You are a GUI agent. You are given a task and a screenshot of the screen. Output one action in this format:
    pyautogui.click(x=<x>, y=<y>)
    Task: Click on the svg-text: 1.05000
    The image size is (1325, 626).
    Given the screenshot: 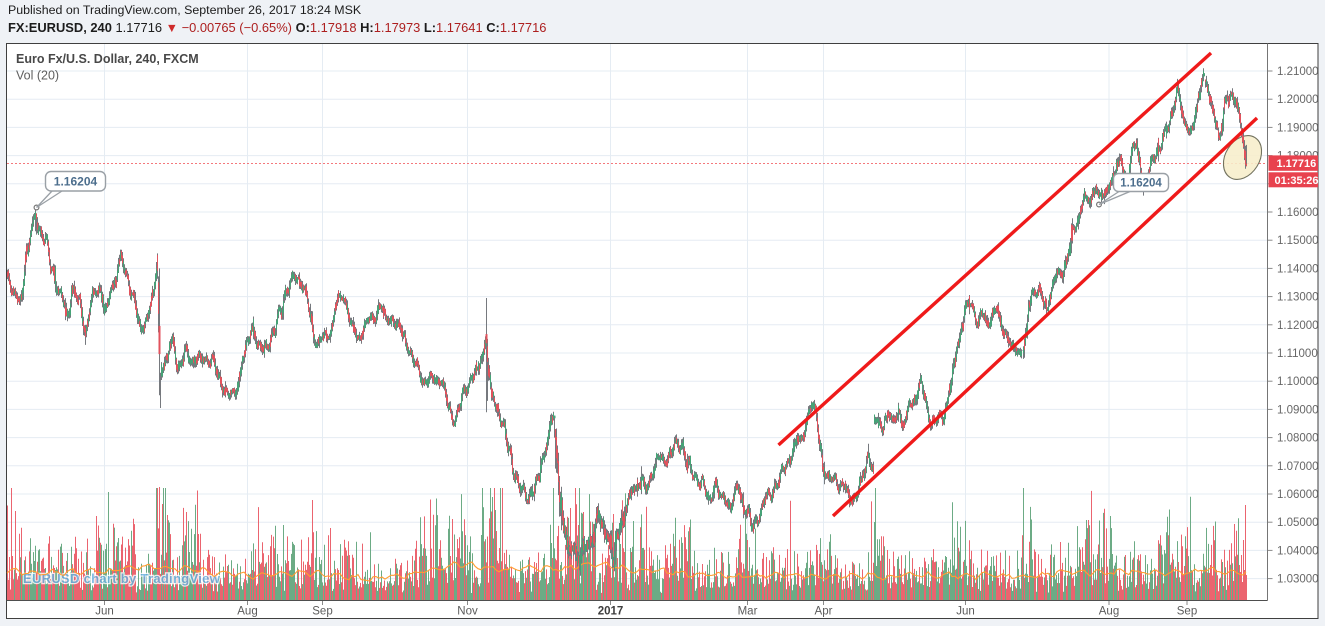 What is the action you would take?
    pyautogui.click(x=1298, y=523)
    